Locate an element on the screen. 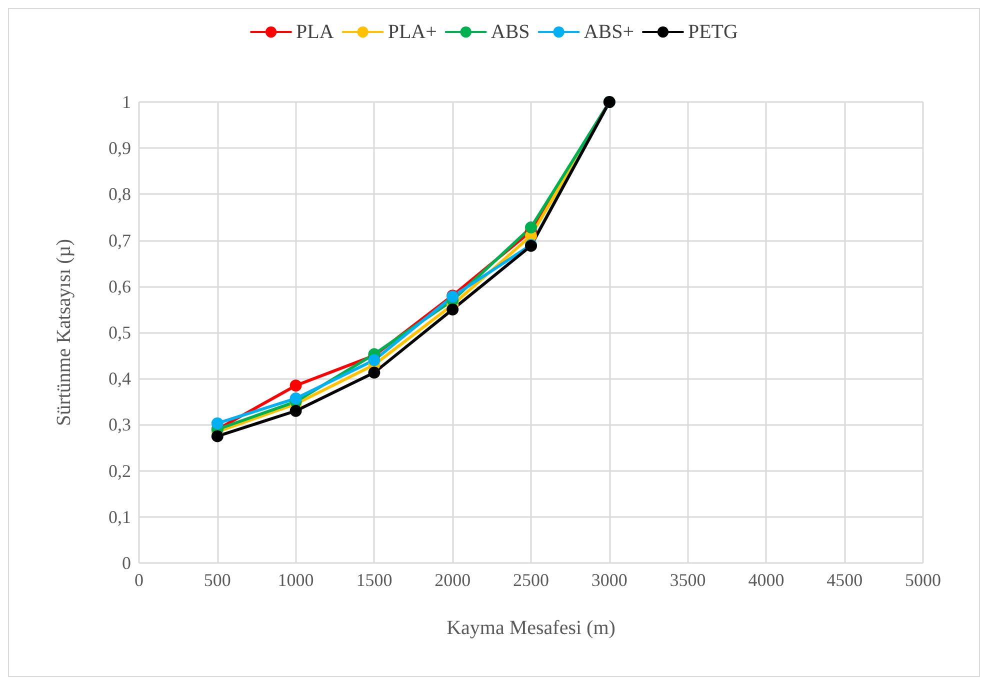  x-tick-label: 1500 is located at coordinates (374, 580).